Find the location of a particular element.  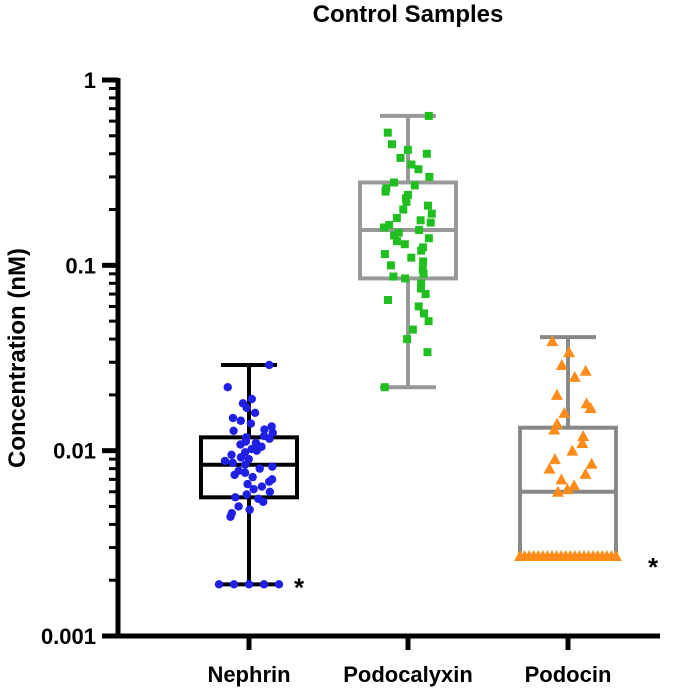

chart-title: Control Samples is located at coordinates (408, 14).